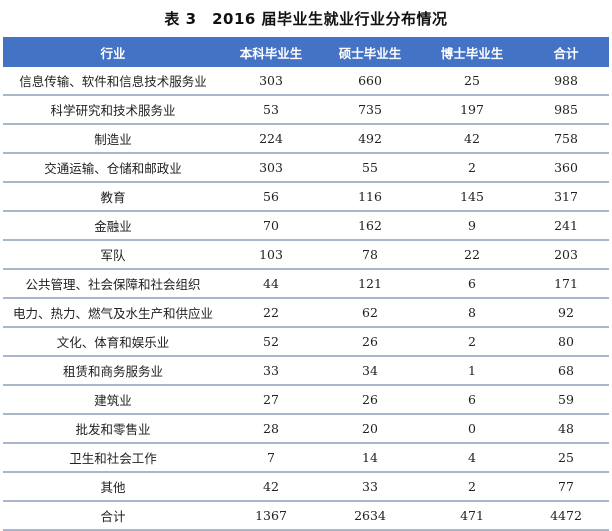 The width and height of the screenshot is (612, 531). What do you see at coordinates (271, 458) in the screenshot?
I see `bachelor-cell: 7` at bounding box center [271, 458].